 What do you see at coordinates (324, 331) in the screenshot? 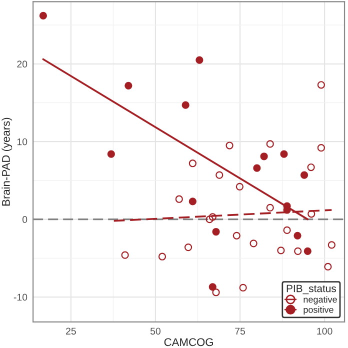
I see `x-tick-label: 100` at bounding box center [324, 331].